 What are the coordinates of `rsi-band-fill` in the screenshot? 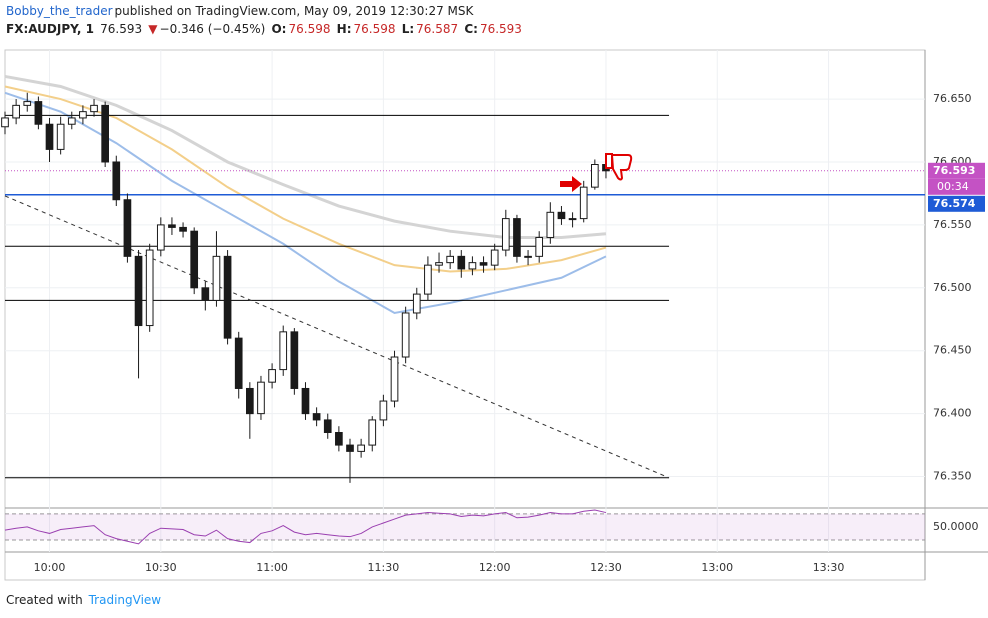 It's located at (465, 526).